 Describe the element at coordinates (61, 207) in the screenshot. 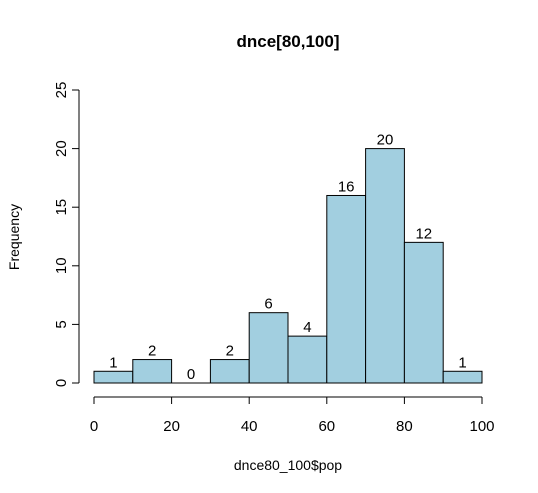

I see `y-tick-label: 15` at that location.